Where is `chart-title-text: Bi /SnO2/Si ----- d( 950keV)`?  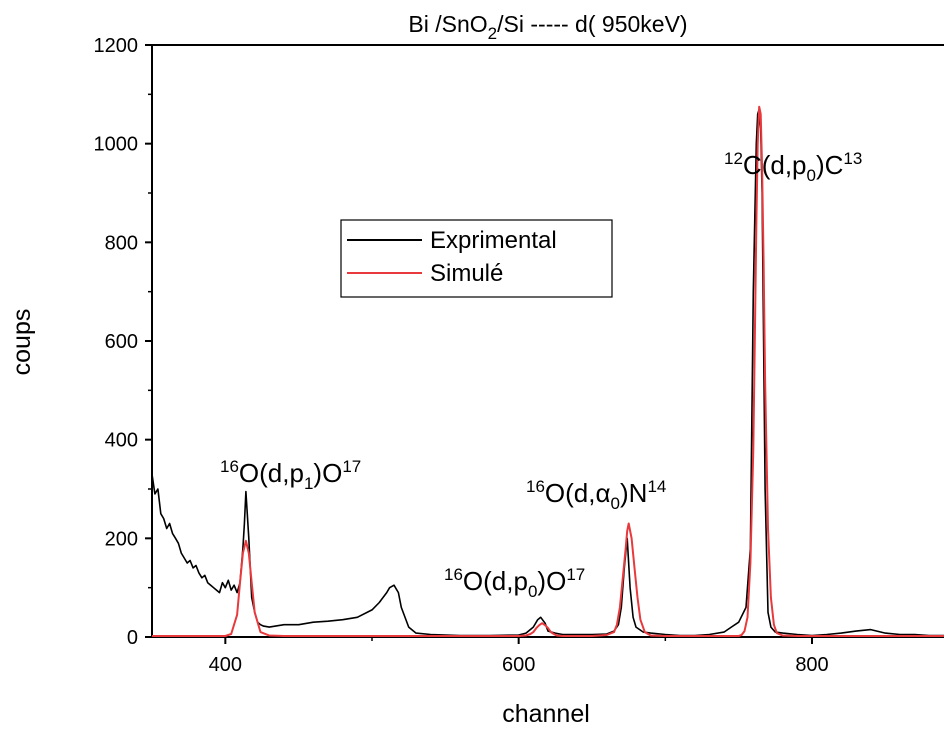
chart-title-text: Bi /SnO2/Si ----- d( 950keV) is located at coordinates (547, 27).